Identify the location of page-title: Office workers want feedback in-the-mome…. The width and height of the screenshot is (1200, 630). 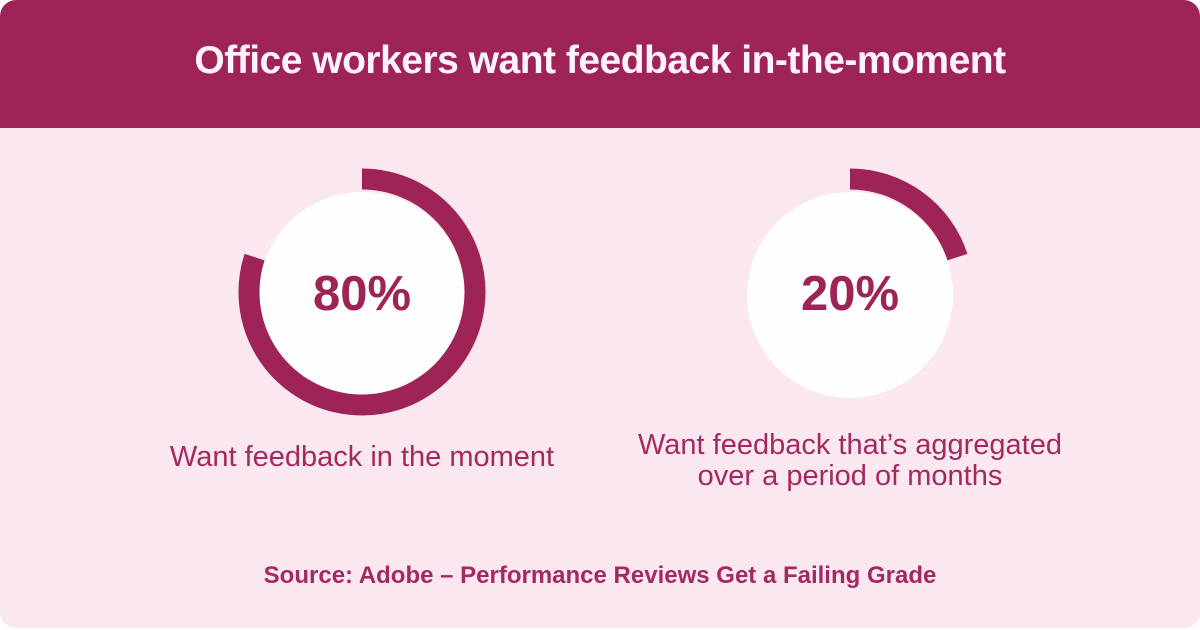
(600, 60).